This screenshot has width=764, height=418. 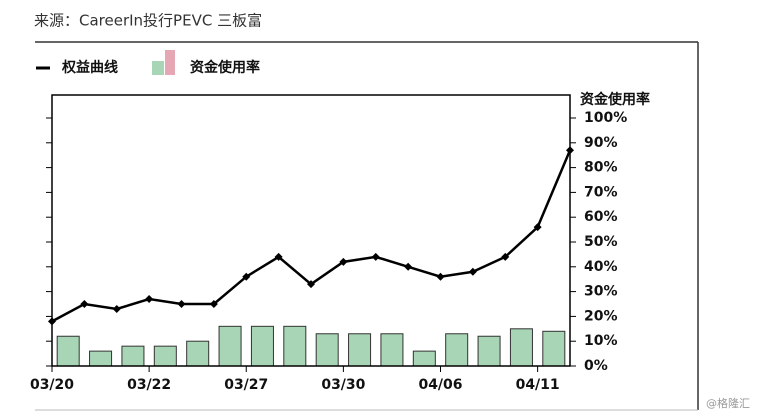 I want to click on legend-label: 资金使用率, so click(x=225, y=67).